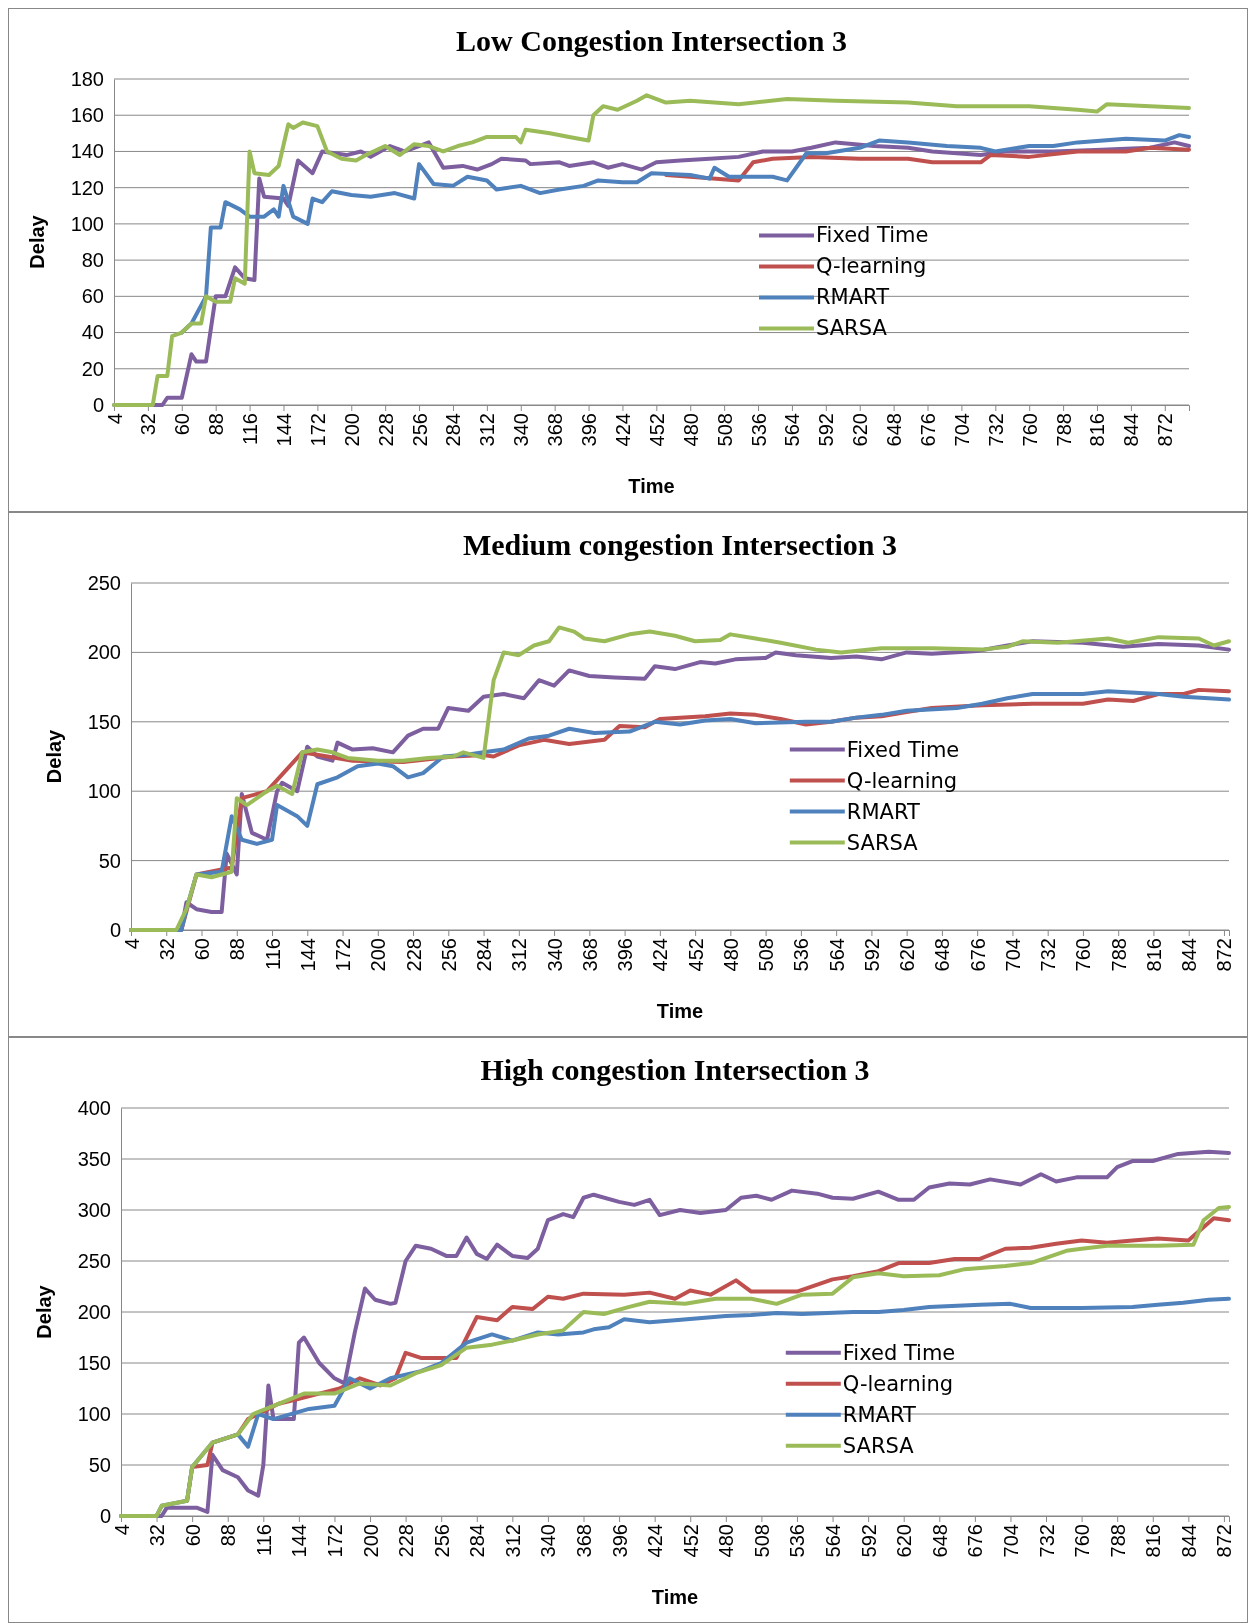 Image resolution: width=1248 pixels, height=1623 pixels. I want to click on y-tick-label: 400, so click(94, 1107).